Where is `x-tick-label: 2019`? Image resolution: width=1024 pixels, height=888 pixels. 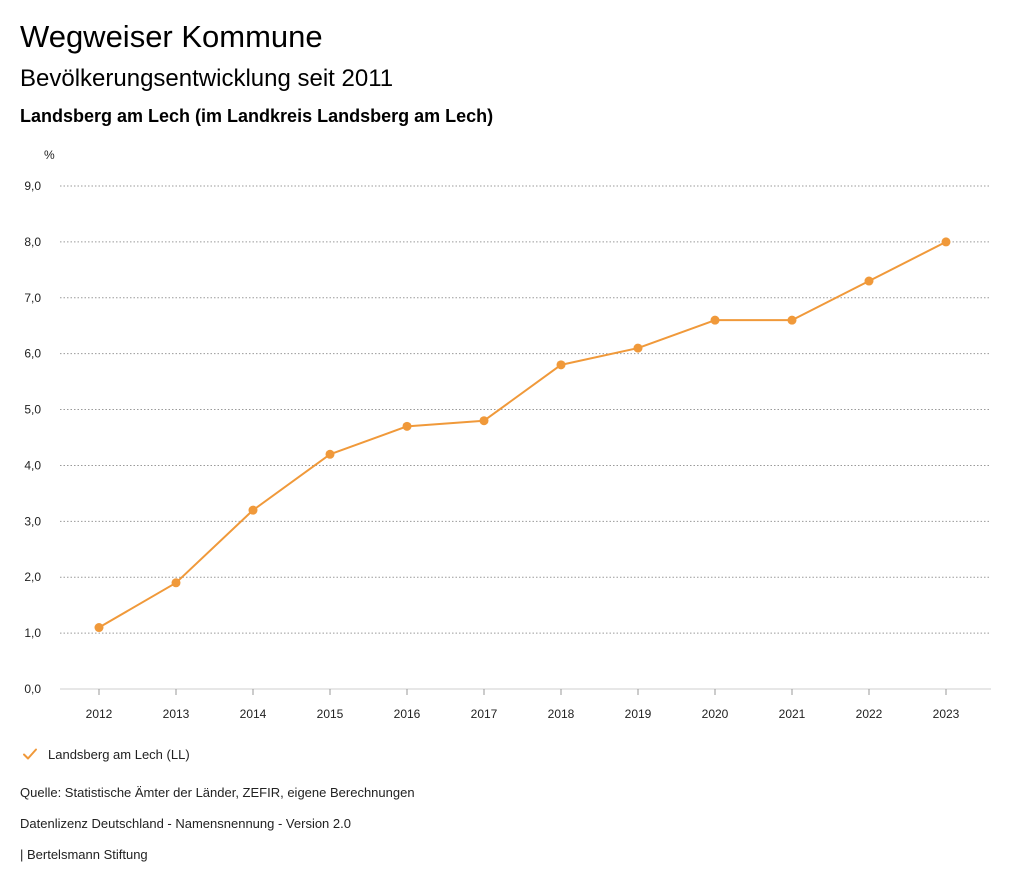 x-tick-label: 2019 is located at coordinates (638, 714).